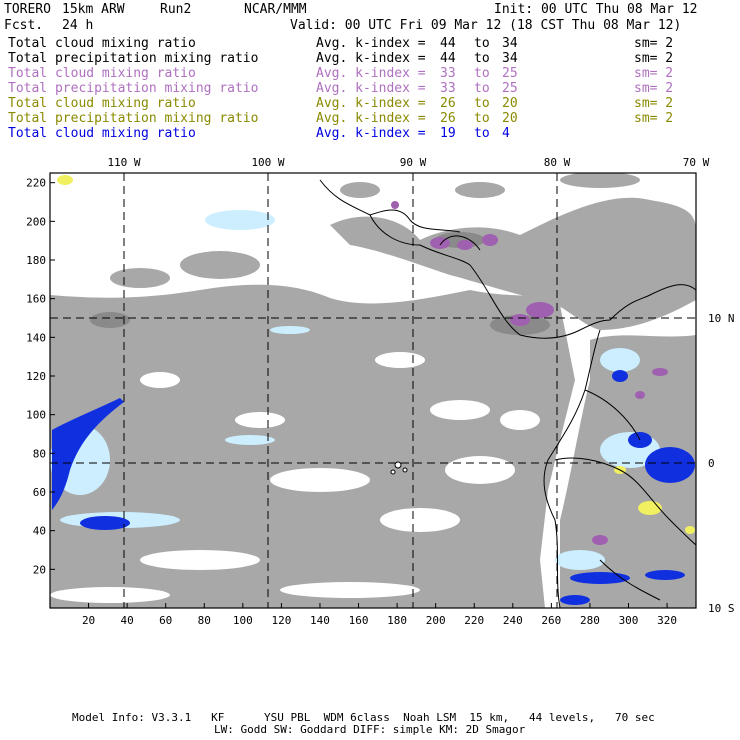 Image resolution: width=740 pixels, height=740 pixels. Describe the element at coordinates (510, 73) in the screenshot. I see `legend-to-2: 25` at that location.